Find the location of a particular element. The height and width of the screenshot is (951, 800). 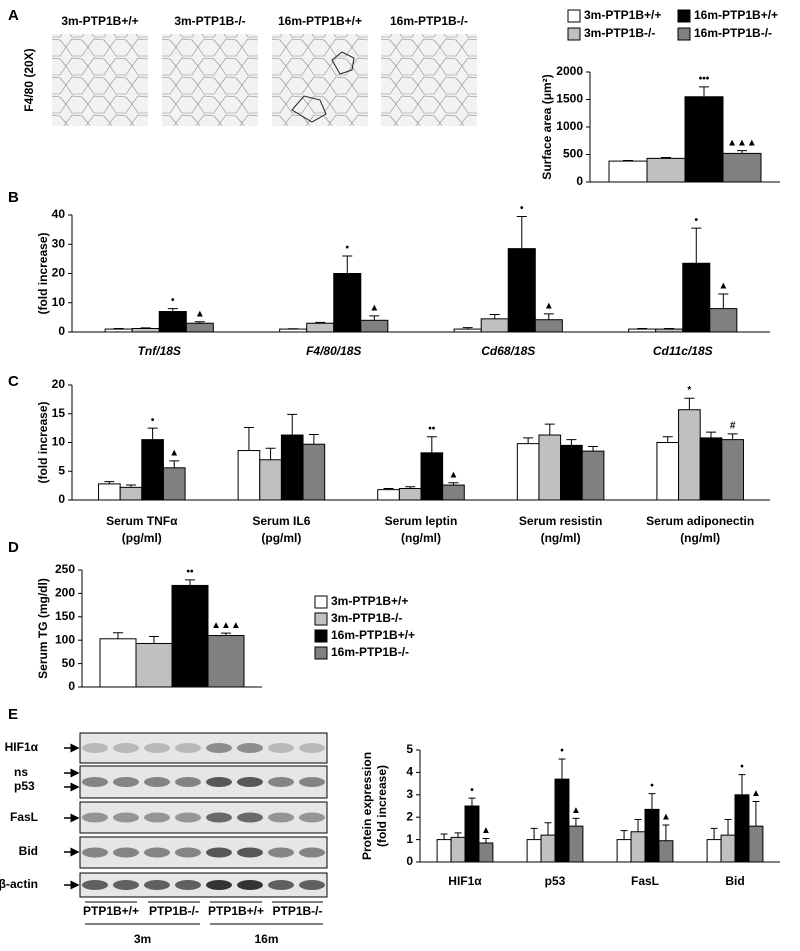

x-tick-label: Serum IL6 is located at coordinates (281, 521).